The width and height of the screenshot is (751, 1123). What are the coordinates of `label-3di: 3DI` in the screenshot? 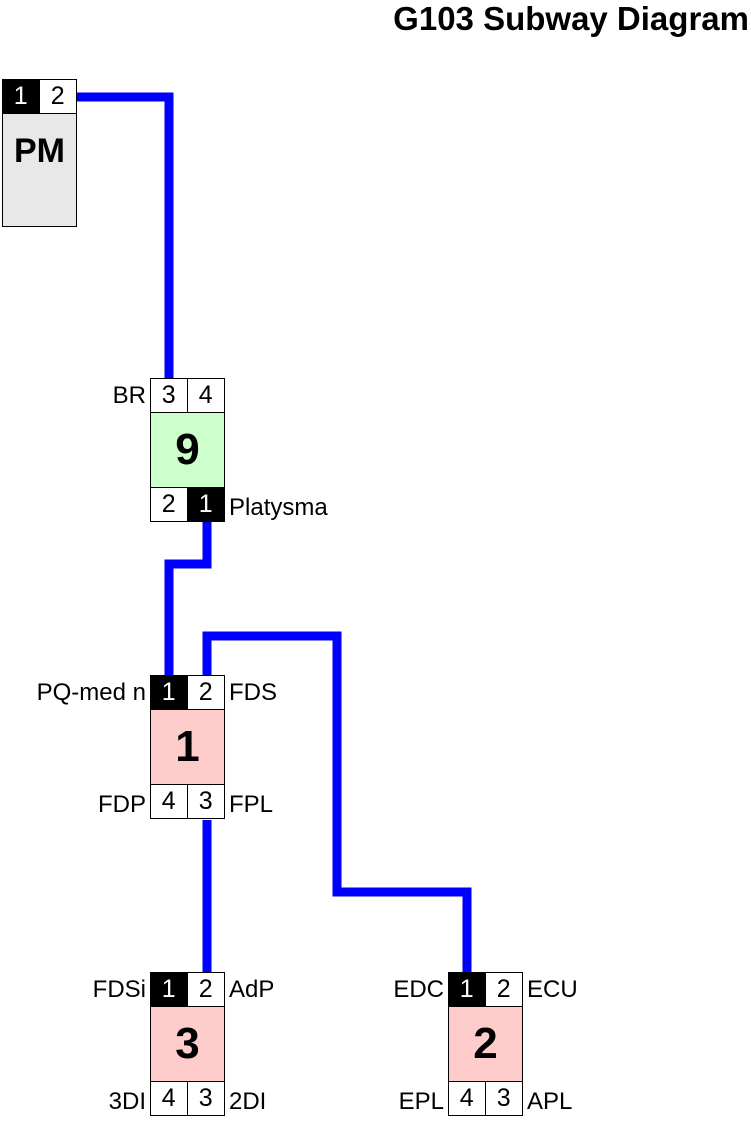 It's located at (127, 1101).